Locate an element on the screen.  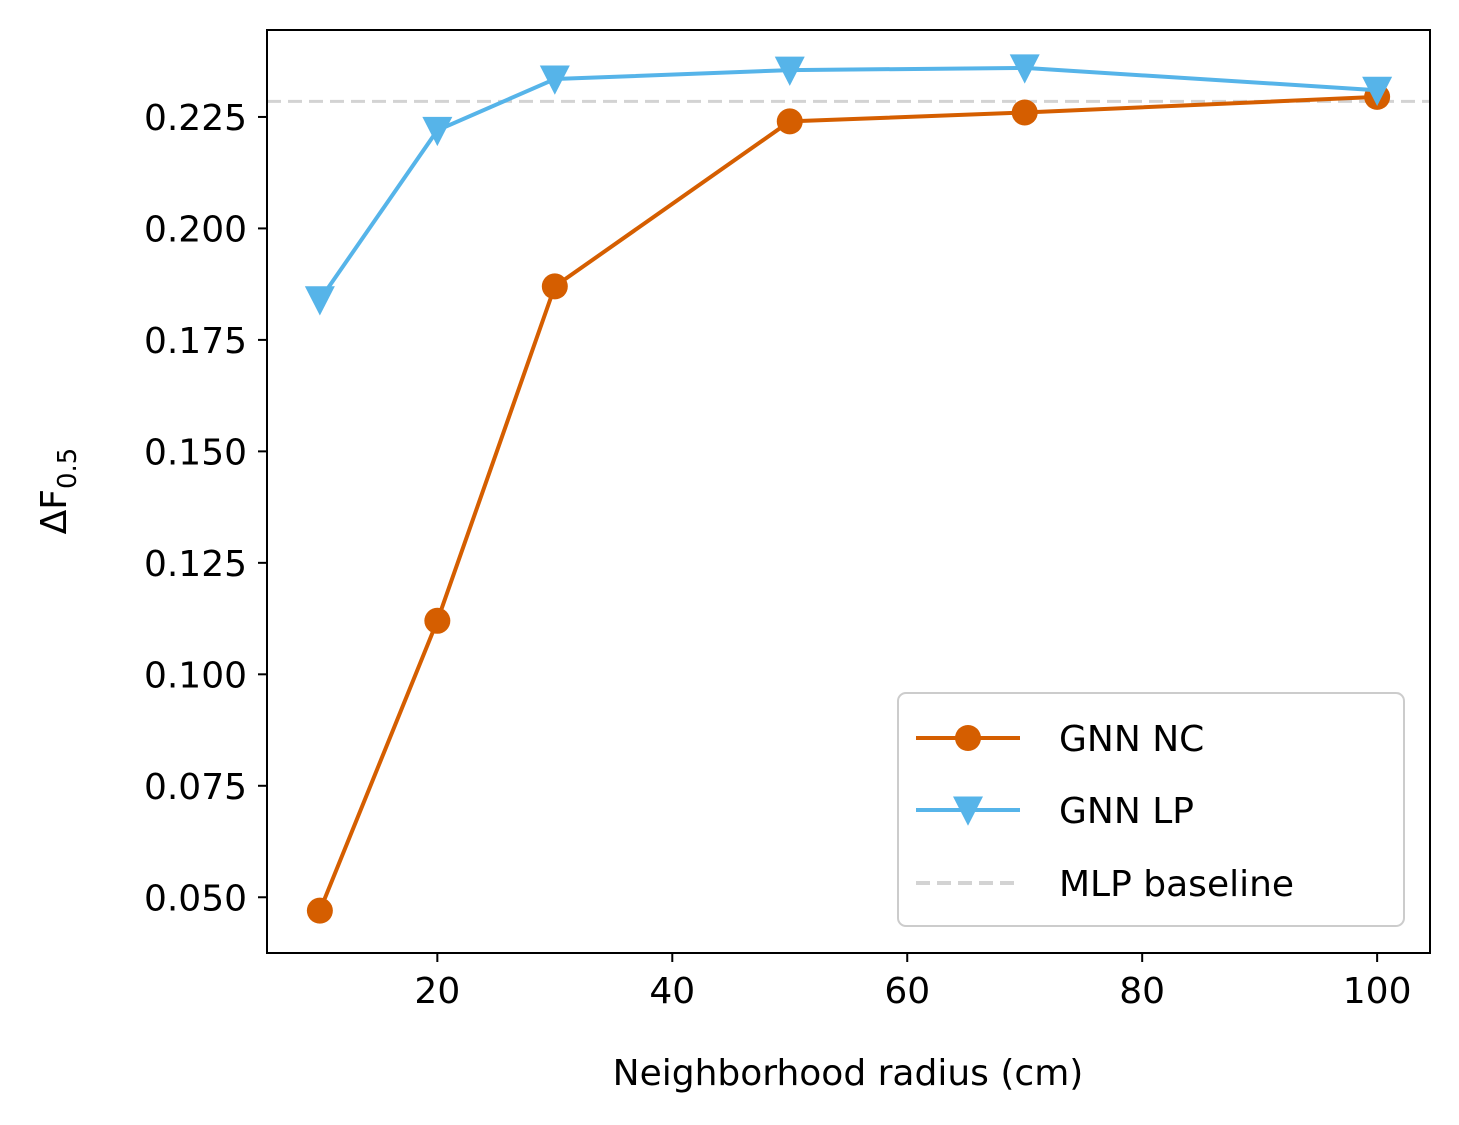
x-tick-label: 40 is located at coordinates (672, 991).